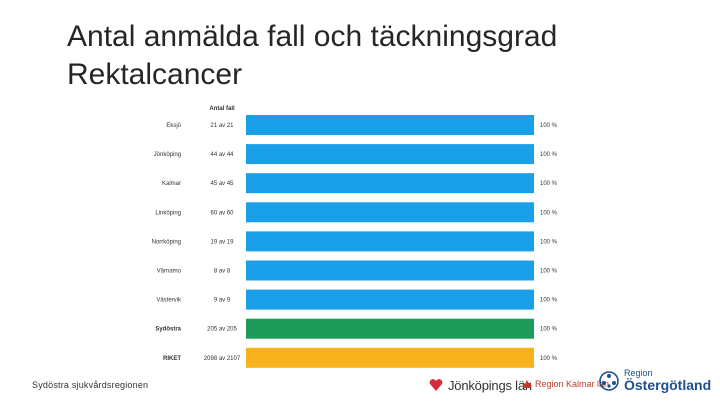 The height and width of the screenshot is (405, 720). What do you see at coordinates (222, 155) in the screenshot?
I see `count-label-1: 44 av 44` at bounding box center [222, 155].